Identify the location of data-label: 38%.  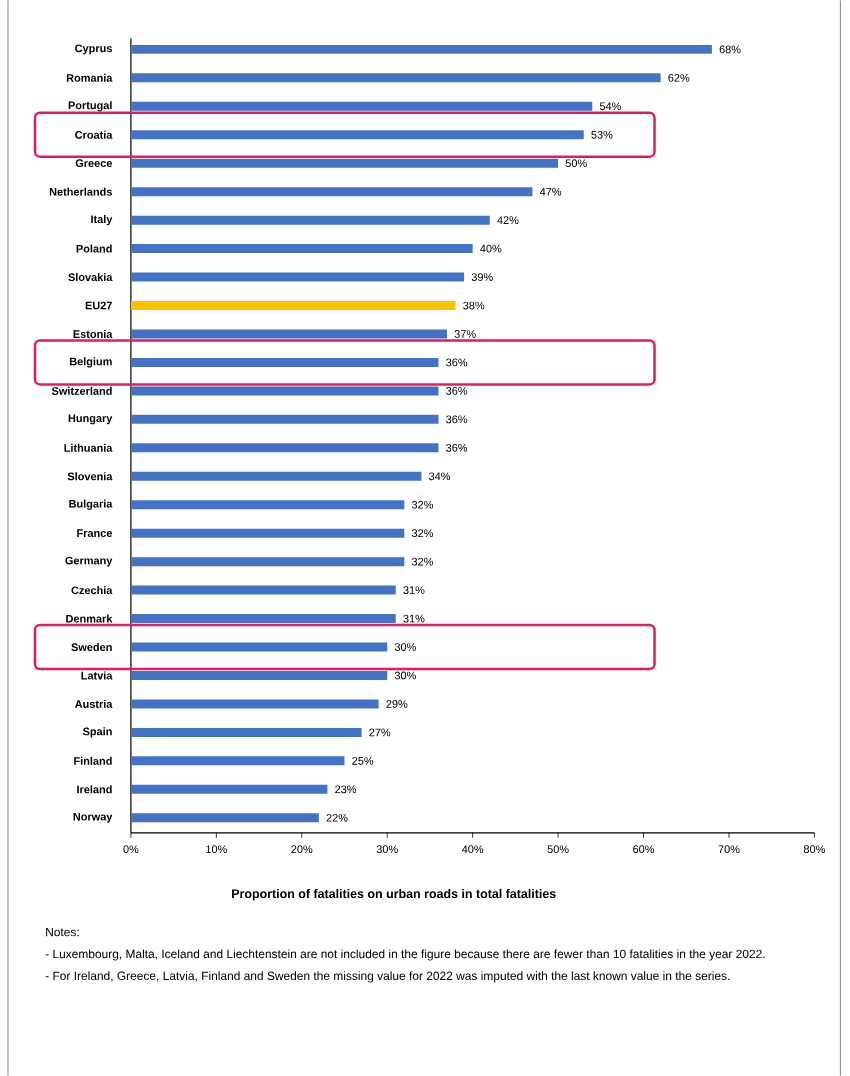
(474, 305).